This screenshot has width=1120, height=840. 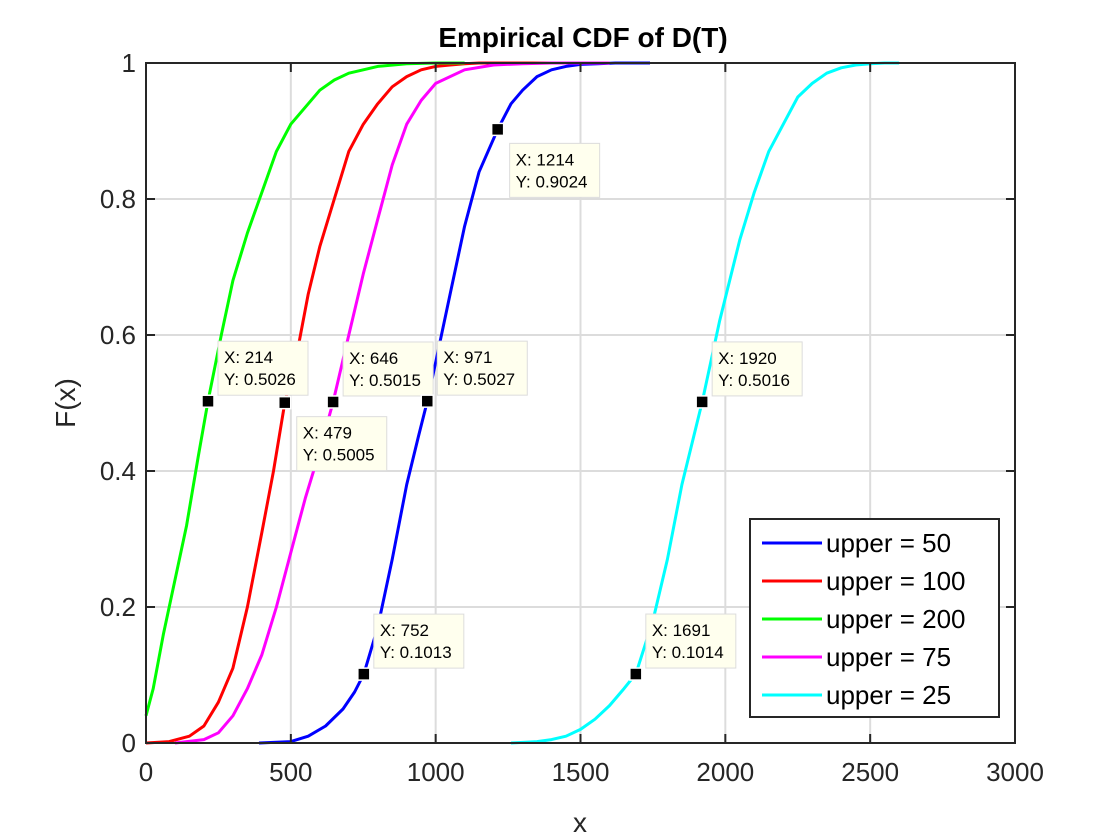 What do you see at coordinates (725, 772) in the screenshot?
I see `x-tick-label: 2000` at bounding box center [725, 772].